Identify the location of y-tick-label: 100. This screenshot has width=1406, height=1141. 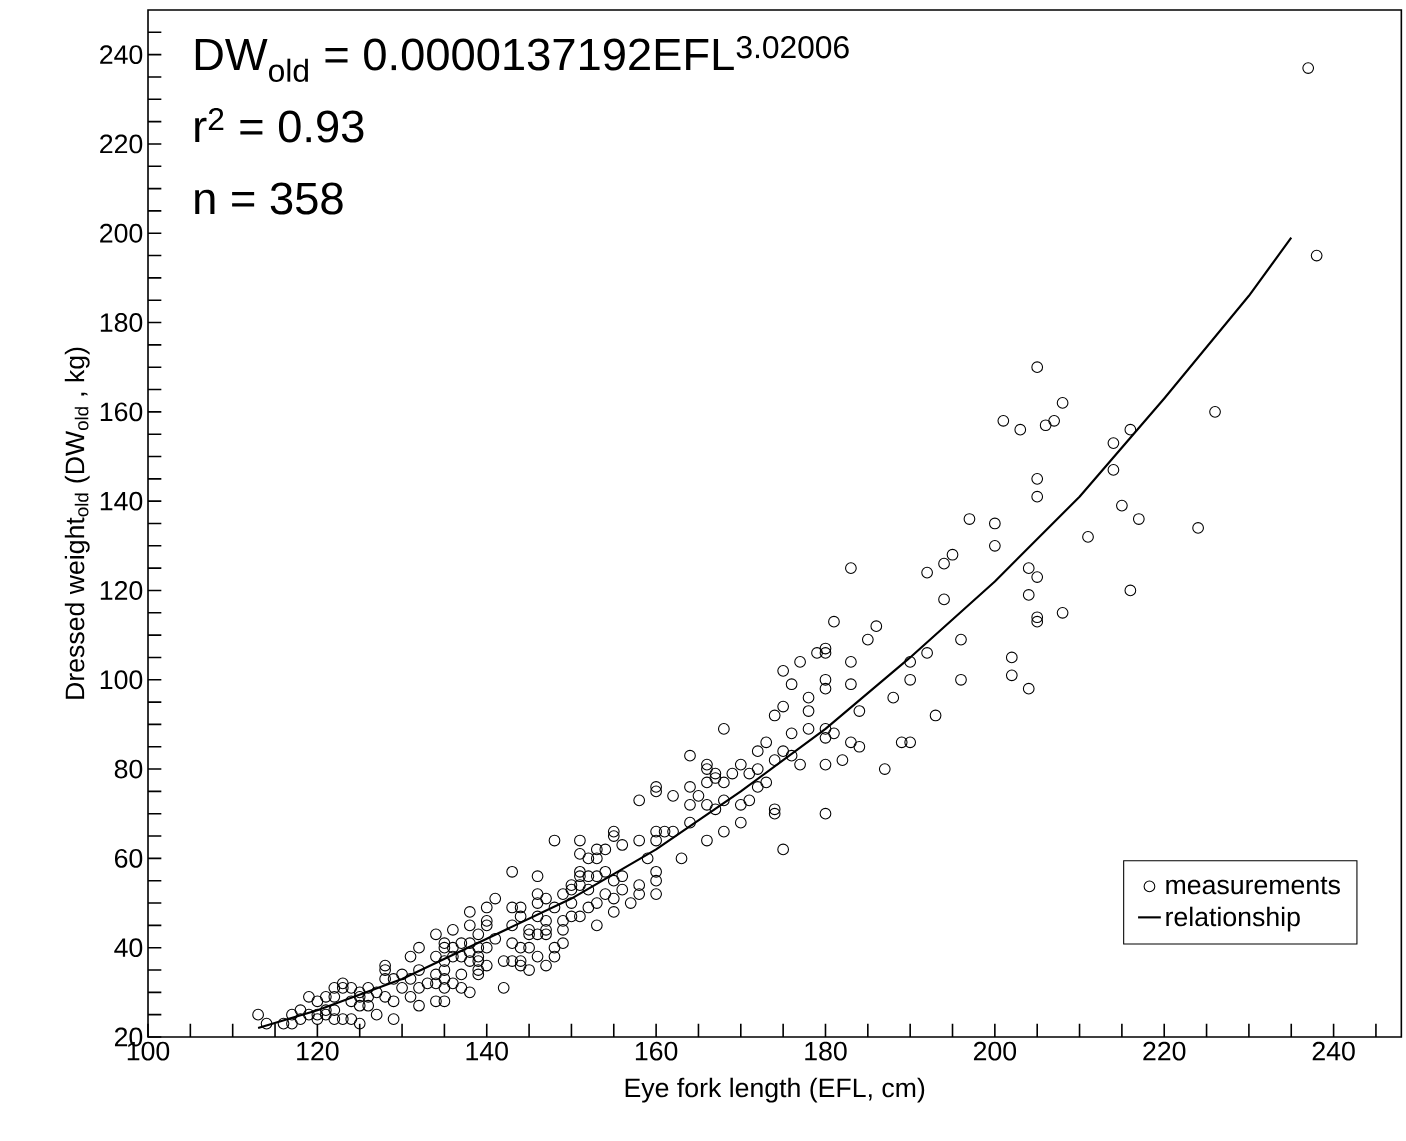
(121, 680).